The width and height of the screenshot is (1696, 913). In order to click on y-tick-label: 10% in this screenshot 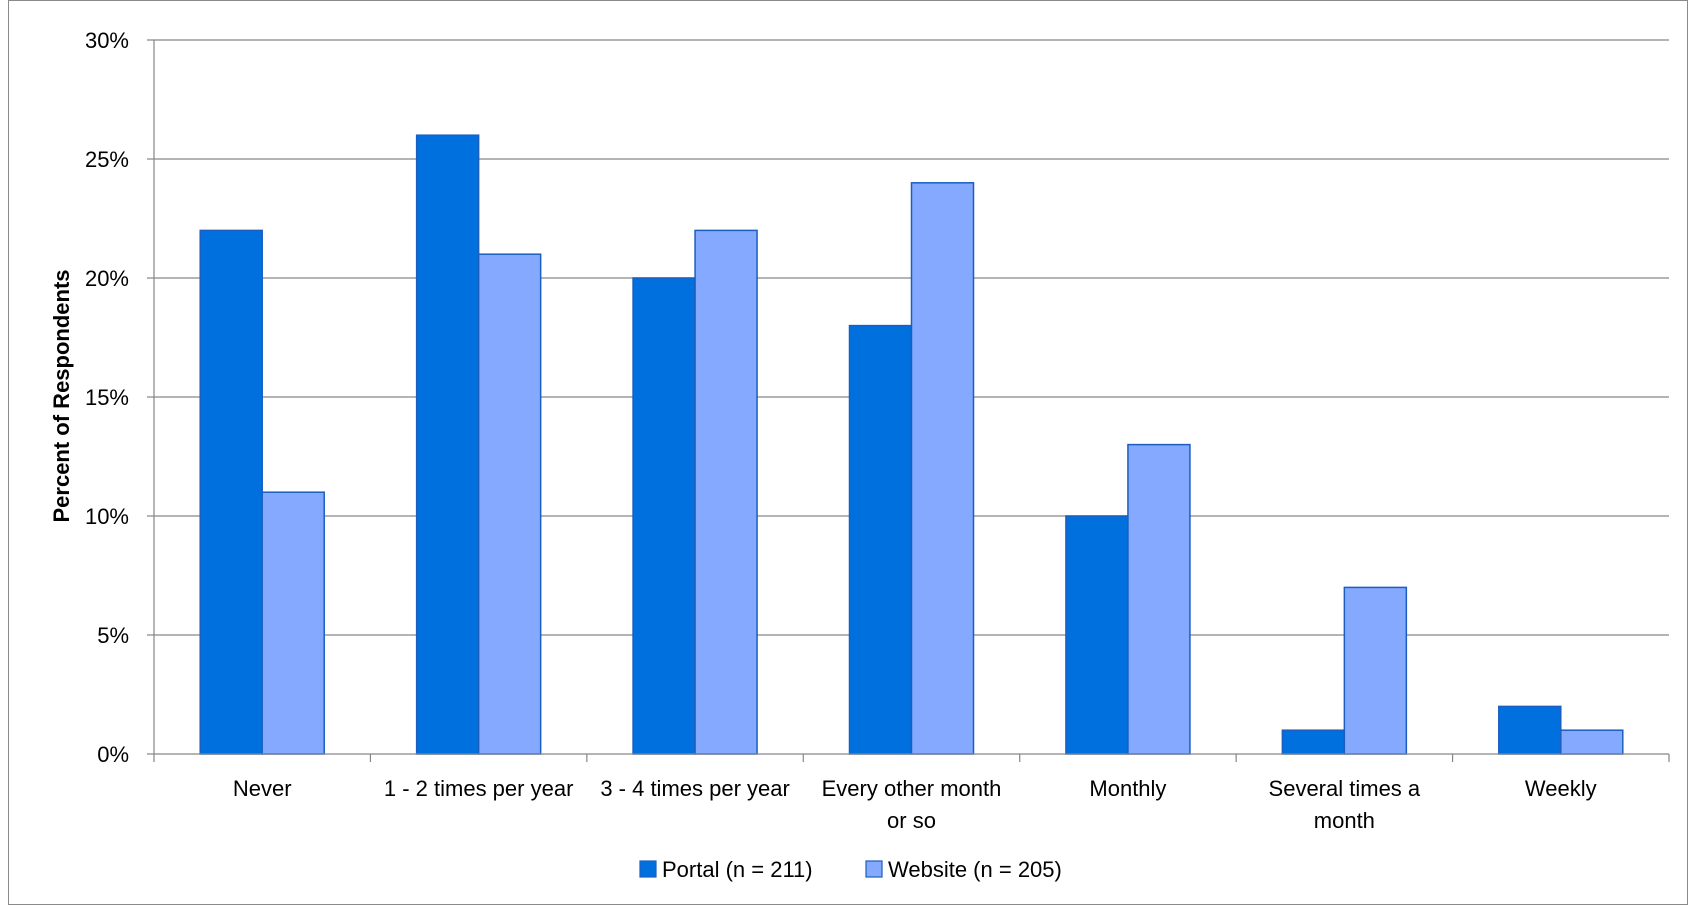, I will do `click(107, 516)`.